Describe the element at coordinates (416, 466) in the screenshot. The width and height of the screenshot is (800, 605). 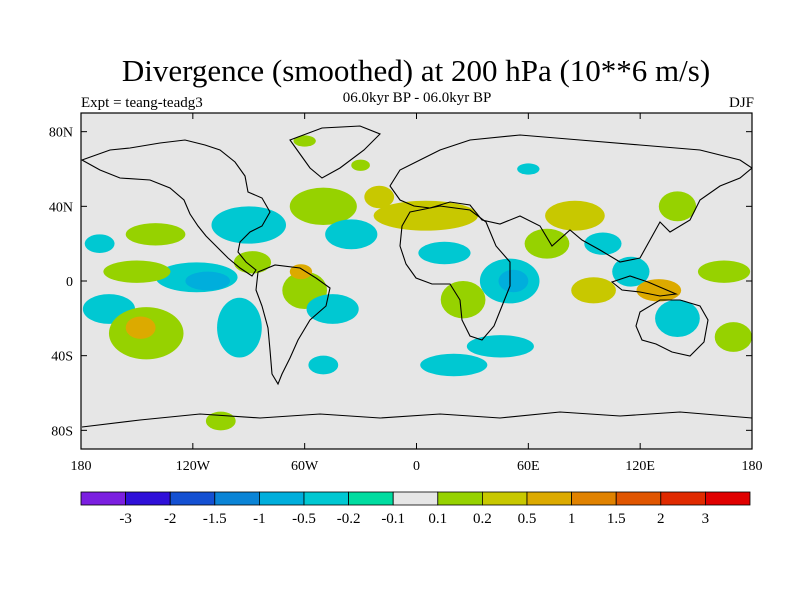
I see `x-tick-label: 0` at that location.